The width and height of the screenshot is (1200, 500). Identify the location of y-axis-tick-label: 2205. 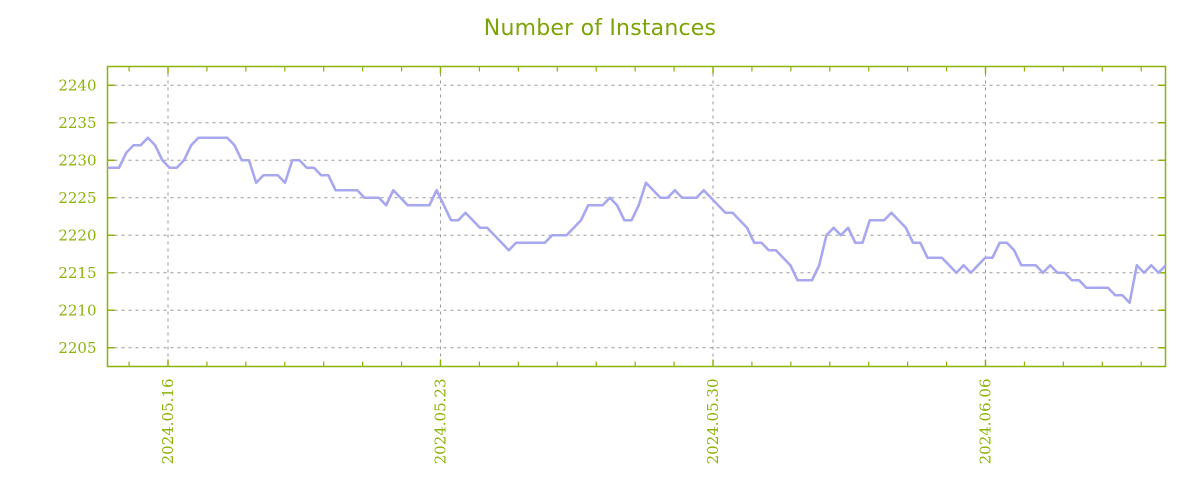
(77, 348).